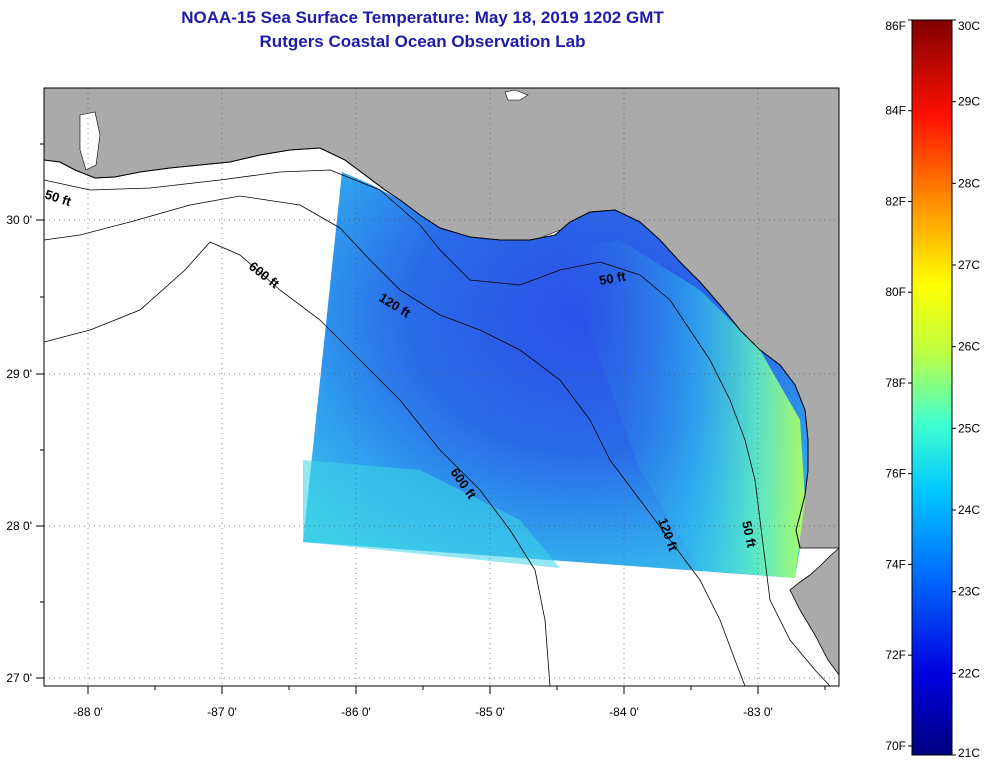 Image resolution: width=992 pixels, height=770 pixels. What do you see at coordinates (222, 712) in the screenshot?
I see `lon-label-87: -87 0'` at bounding box center [222, 712].